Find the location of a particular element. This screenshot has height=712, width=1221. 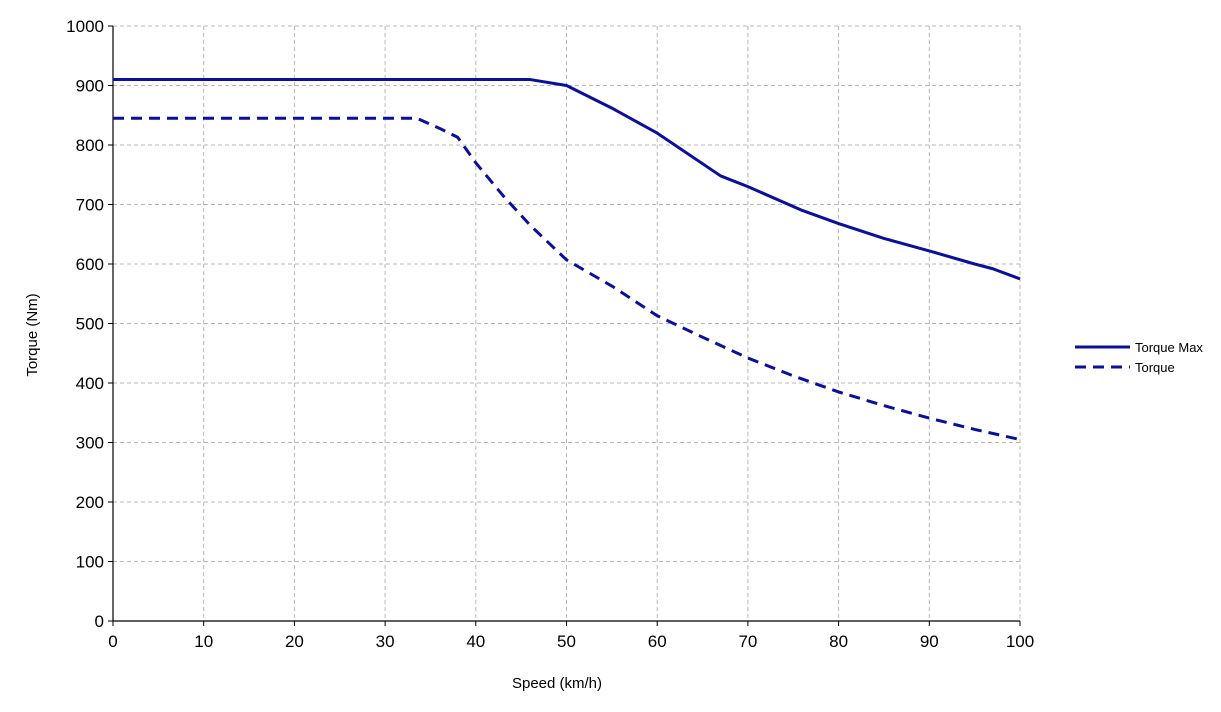

y-tick-labels: 0 100 200 300 400 500 600 700 800 900 1000 is located at coordinates (85, 324).